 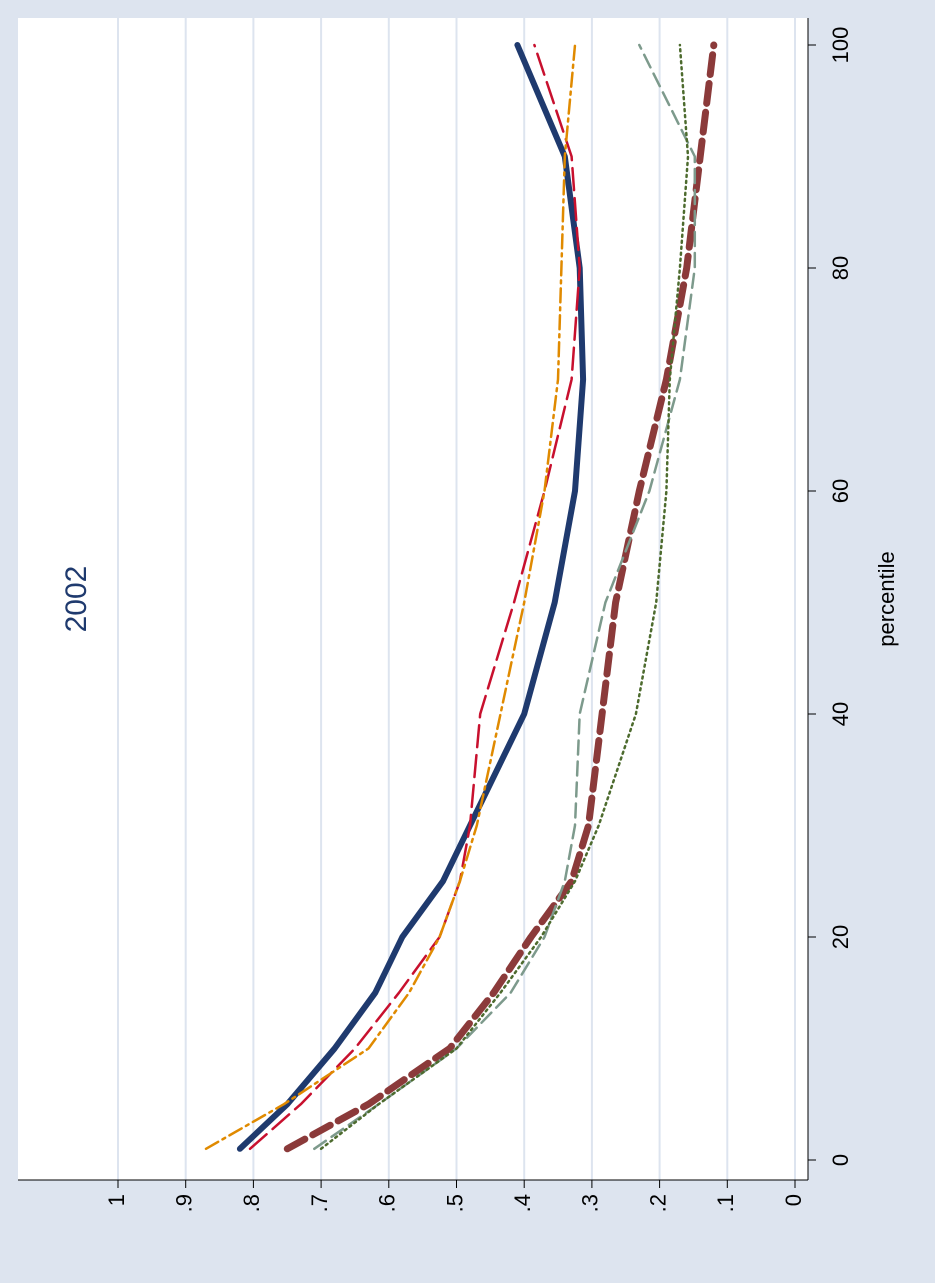 I want to click on y-tick-label: .6, so click(x=387, y=1203).